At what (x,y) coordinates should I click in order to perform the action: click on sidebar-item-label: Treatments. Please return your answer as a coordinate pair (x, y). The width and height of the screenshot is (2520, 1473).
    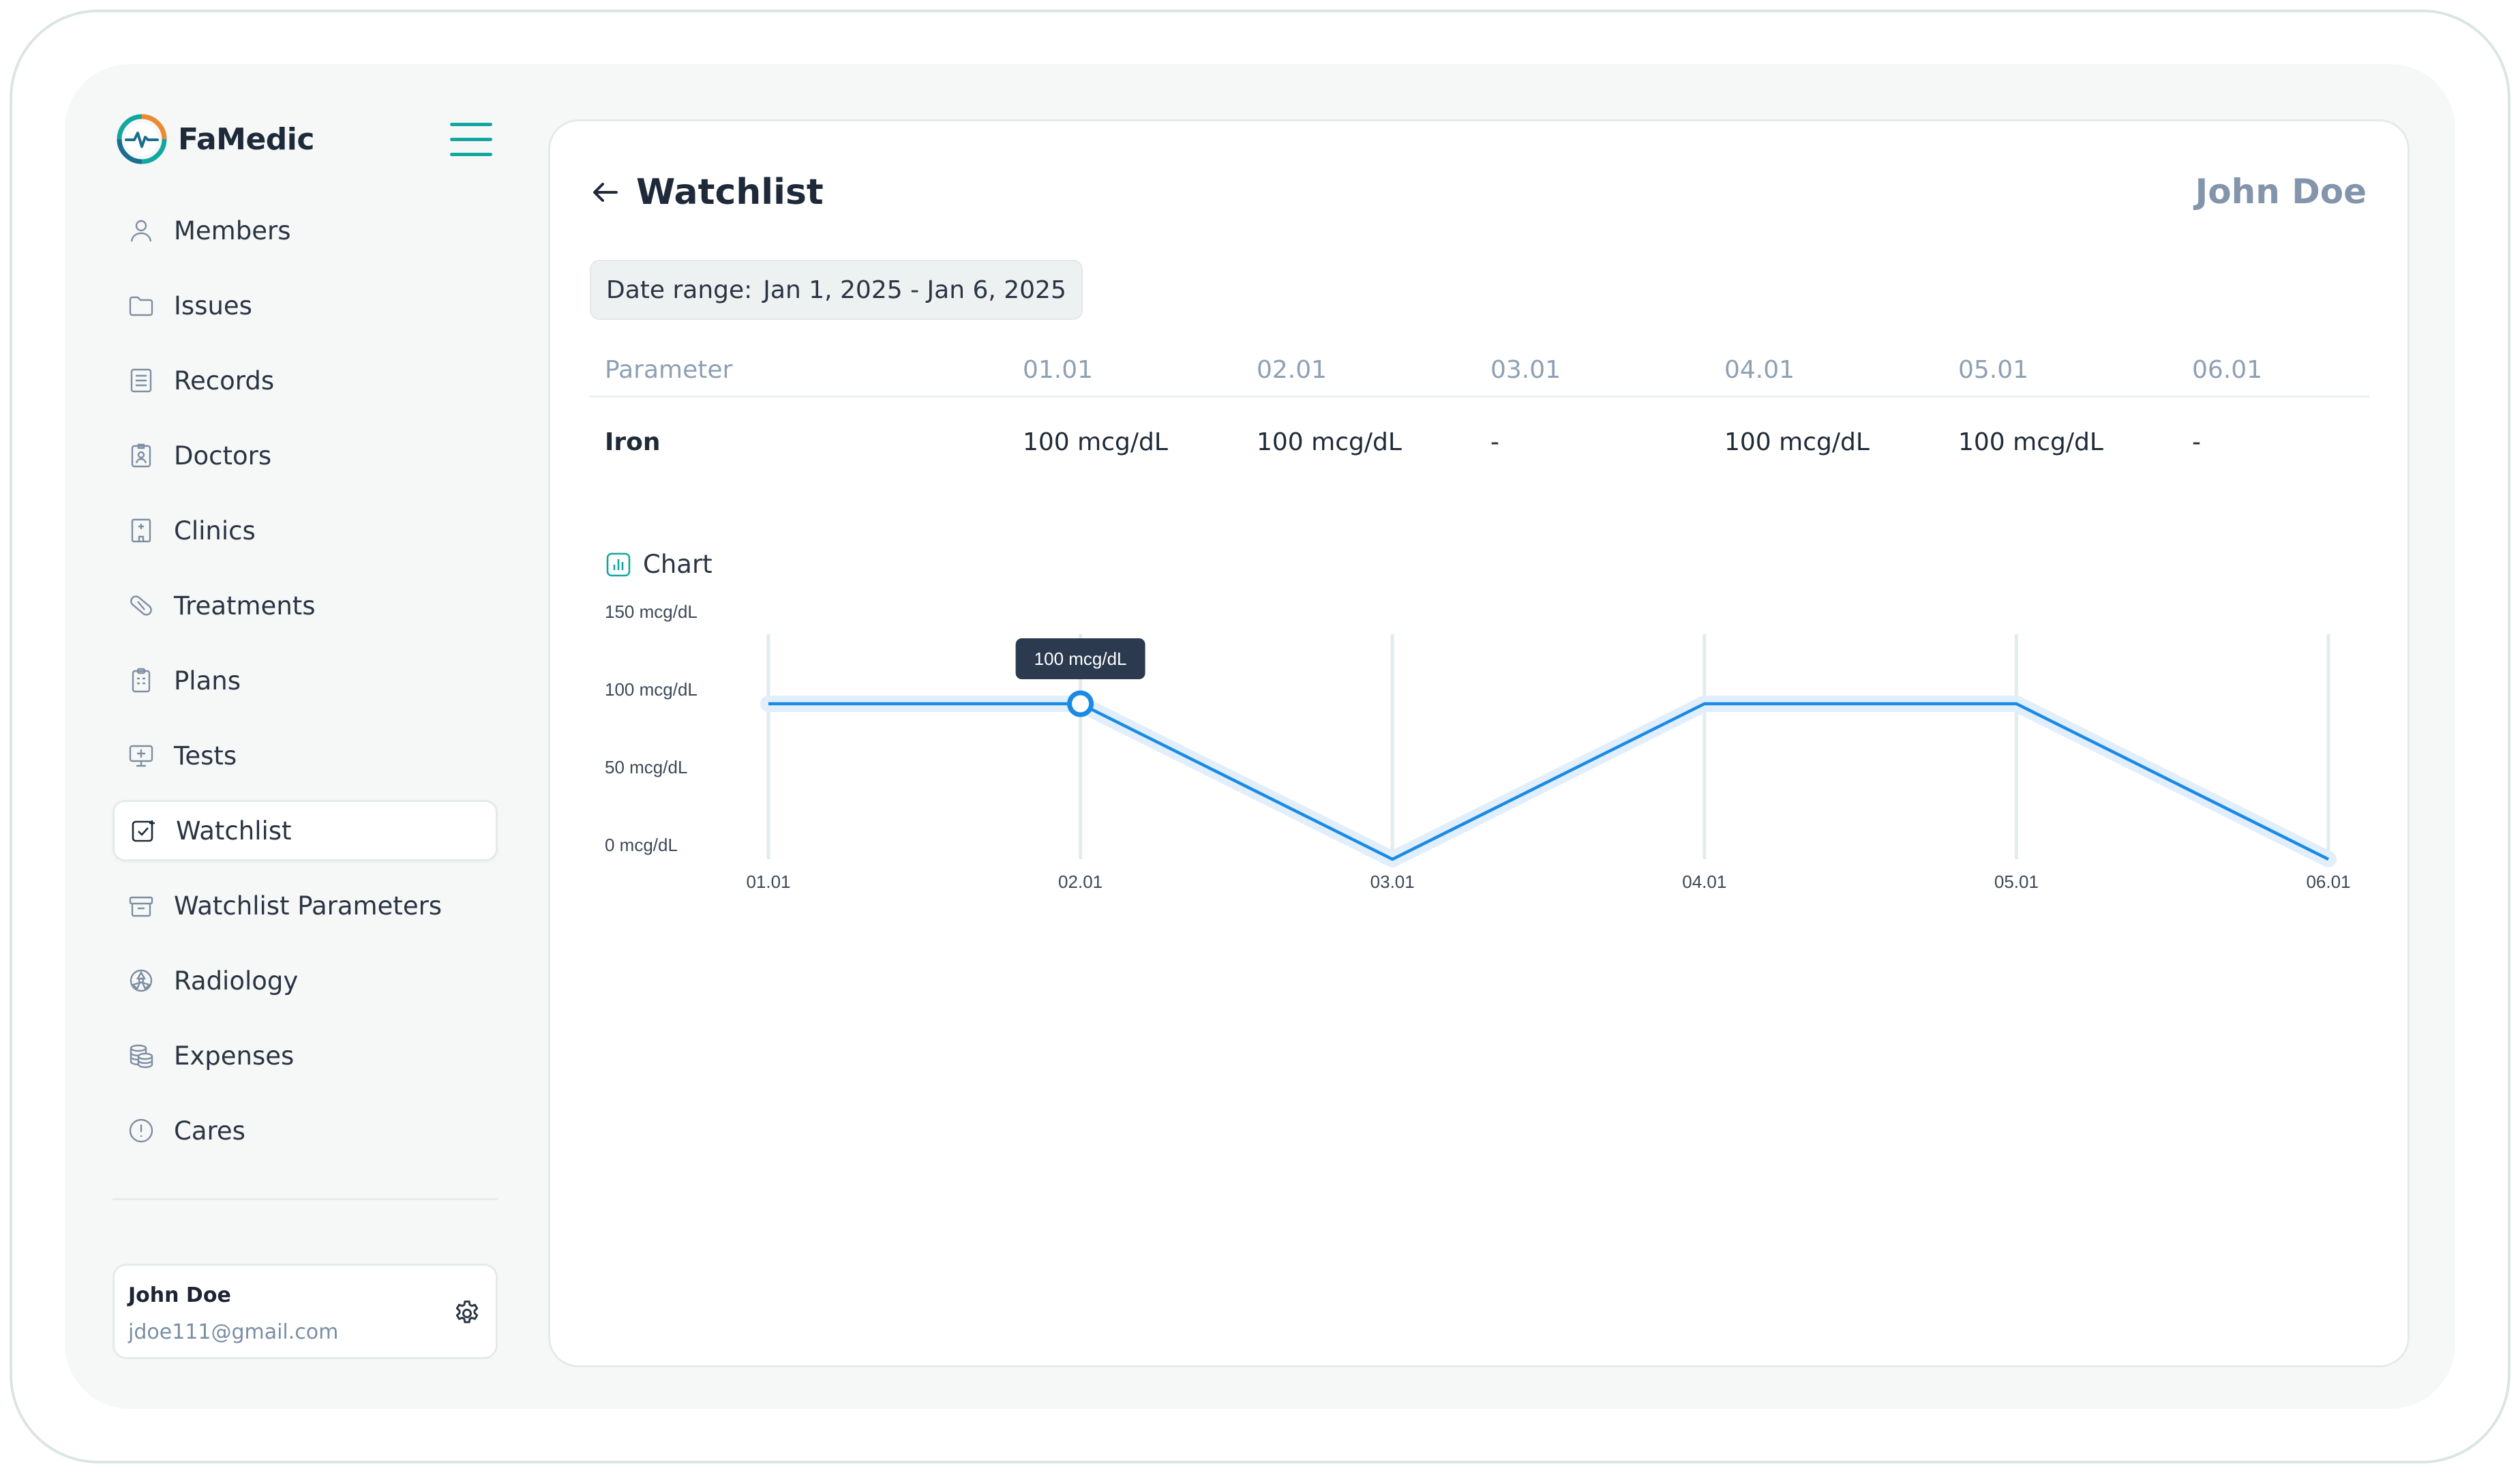
    Looking at the image, I should click on (245, 606).